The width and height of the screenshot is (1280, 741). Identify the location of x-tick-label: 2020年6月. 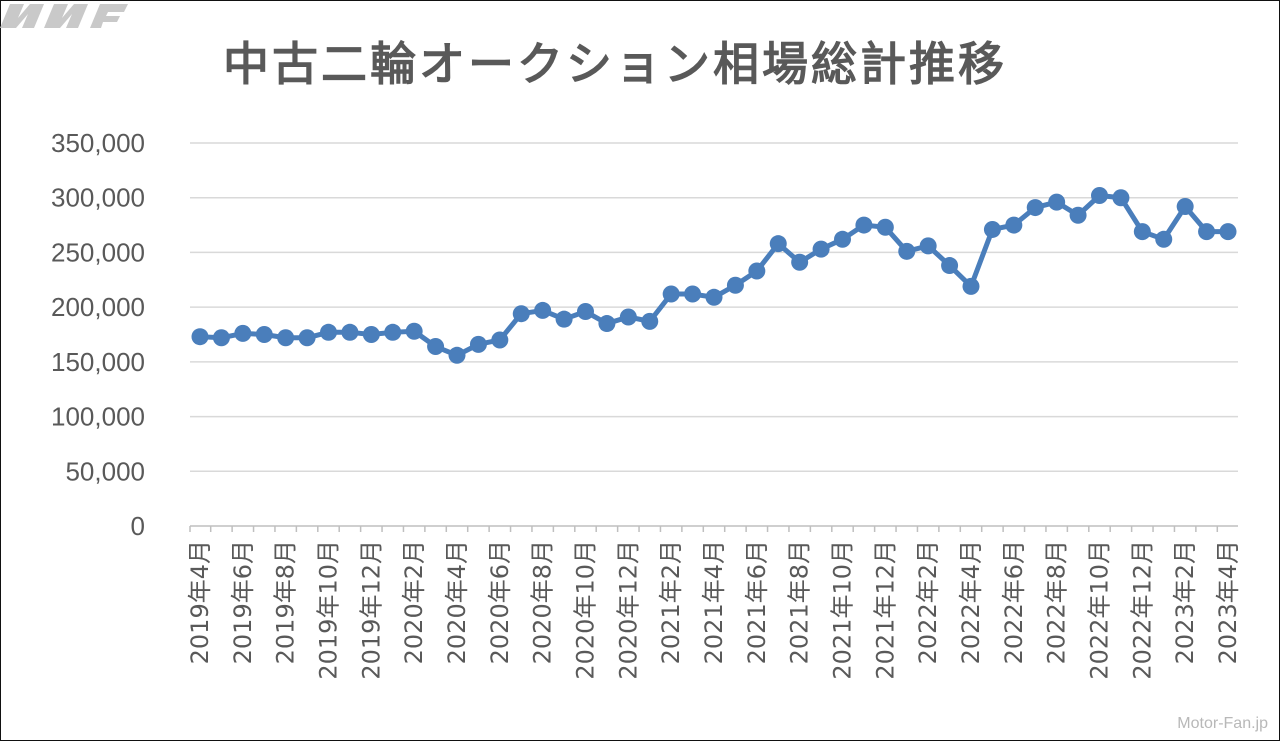
(500, 602).